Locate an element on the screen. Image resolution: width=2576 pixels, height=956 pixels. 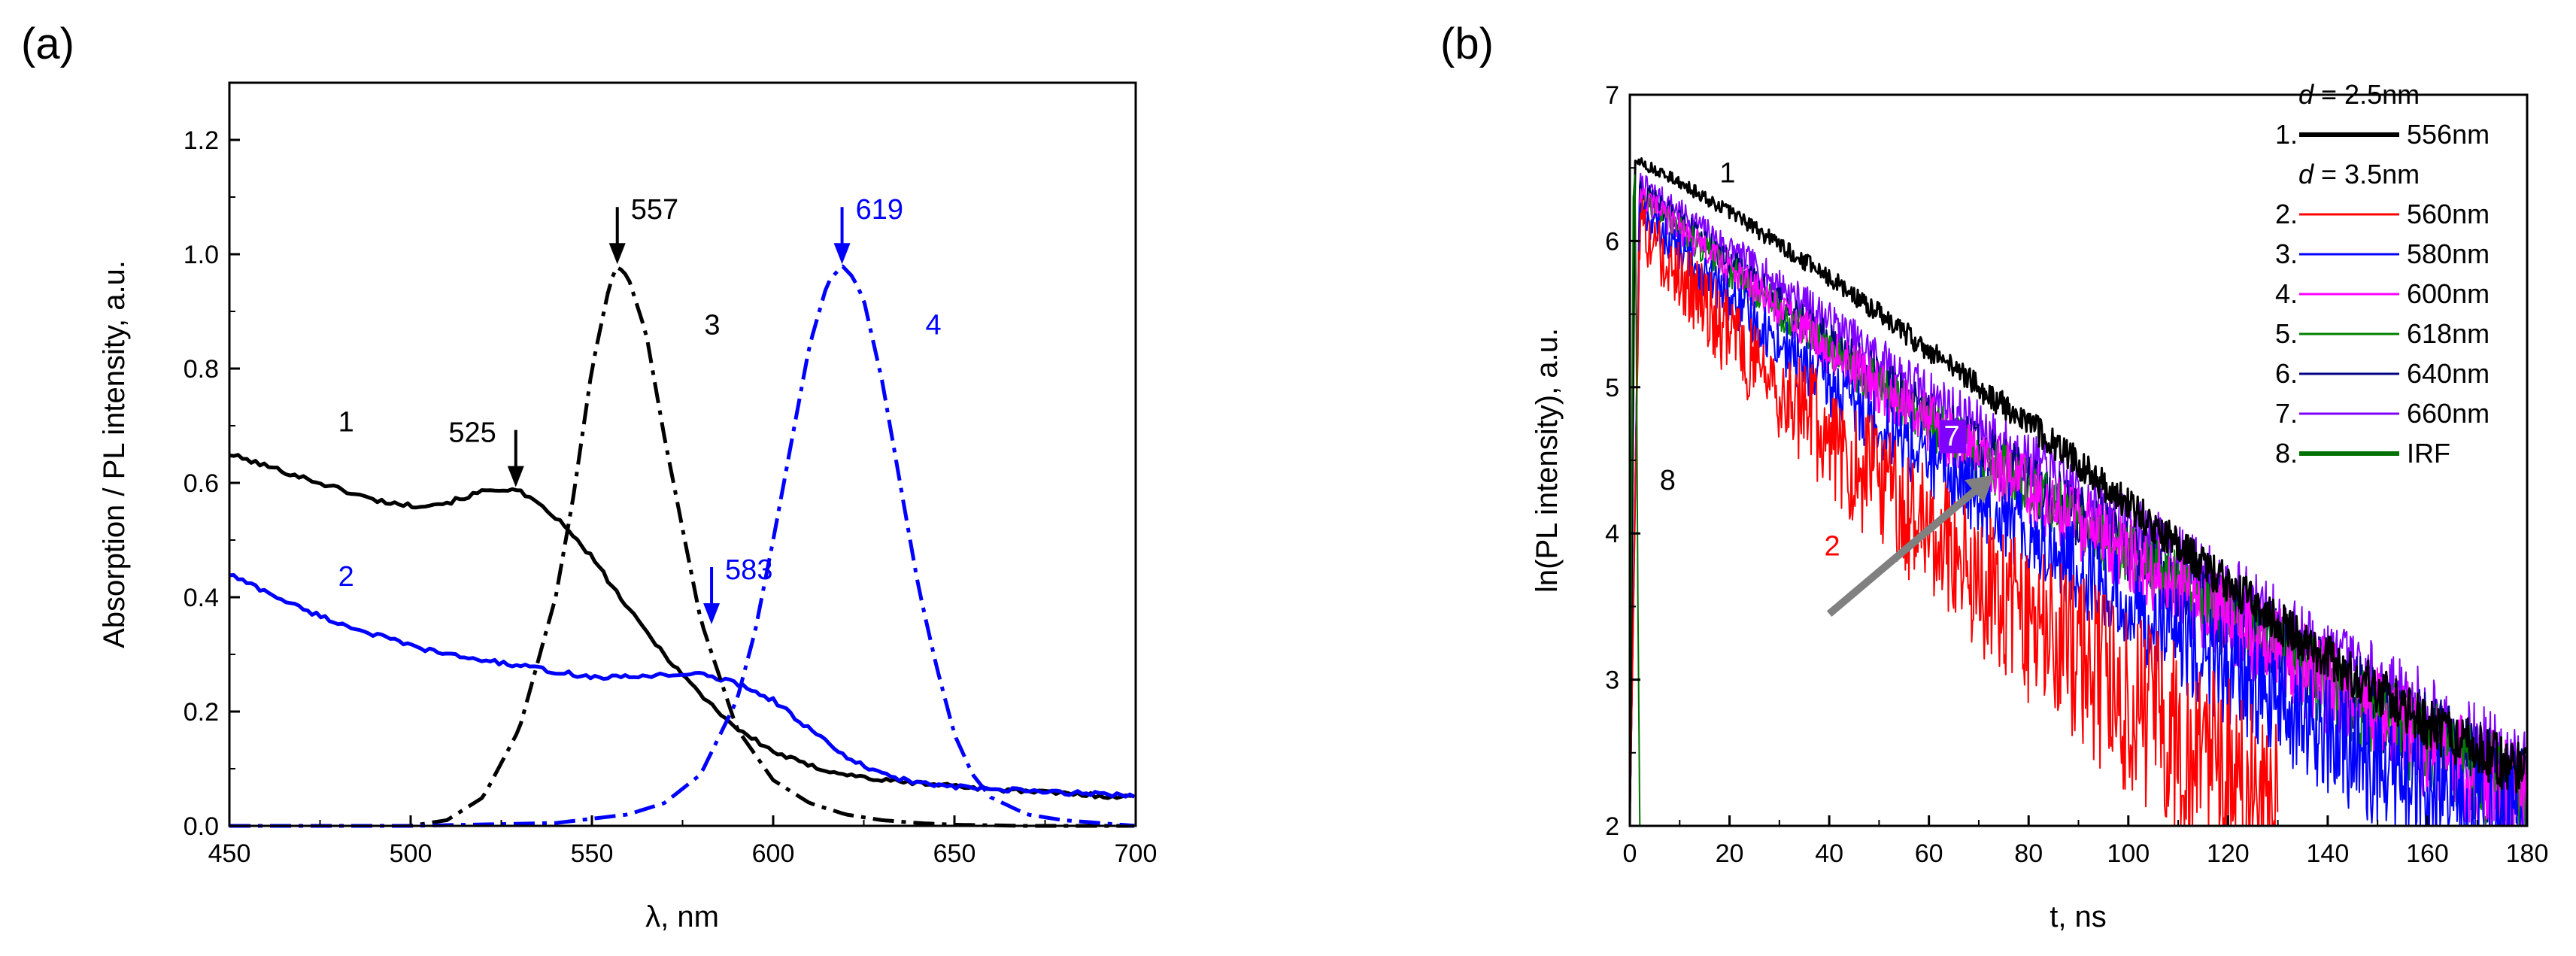
panel-b-legend-item-label: IRF is located at coordinates (2428, 454).